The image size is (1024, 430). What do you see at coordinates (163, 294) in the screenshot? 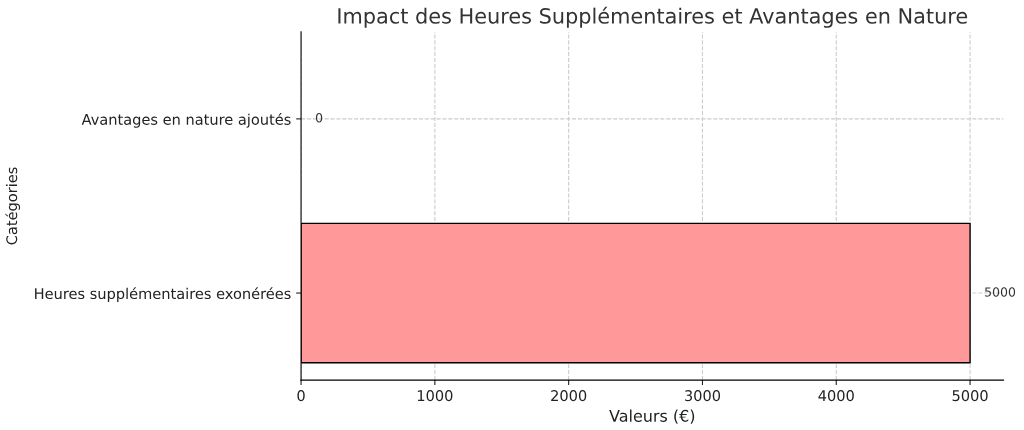
I see `y-tick-label: Heures supplémentaires exonérées` at bounding box center [163, 294].